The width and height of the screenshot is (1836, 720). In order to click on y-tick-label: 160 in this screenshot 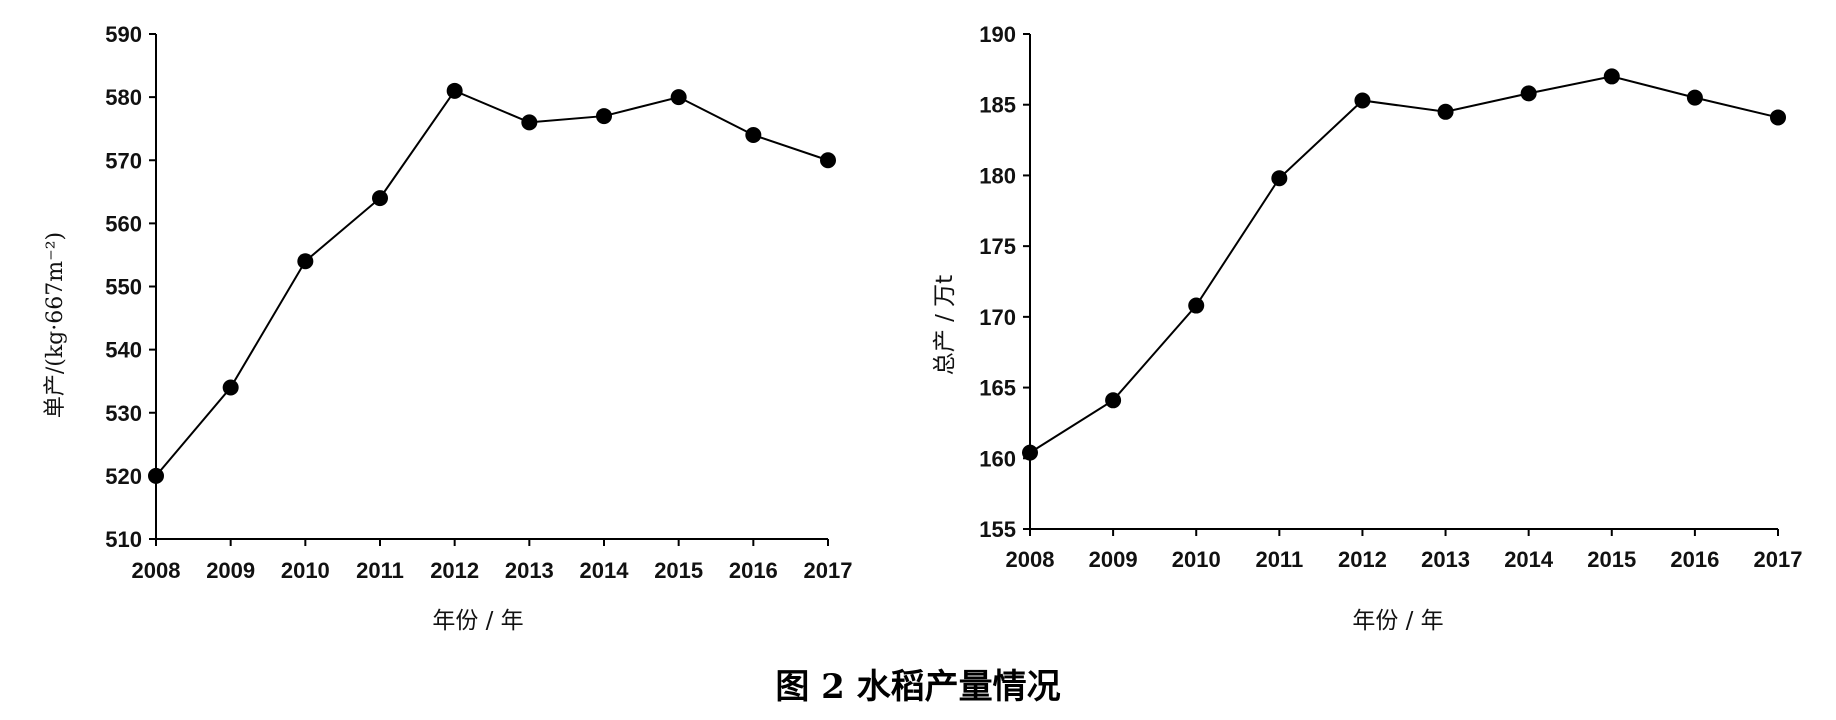, I will do `click(997, 458)`.